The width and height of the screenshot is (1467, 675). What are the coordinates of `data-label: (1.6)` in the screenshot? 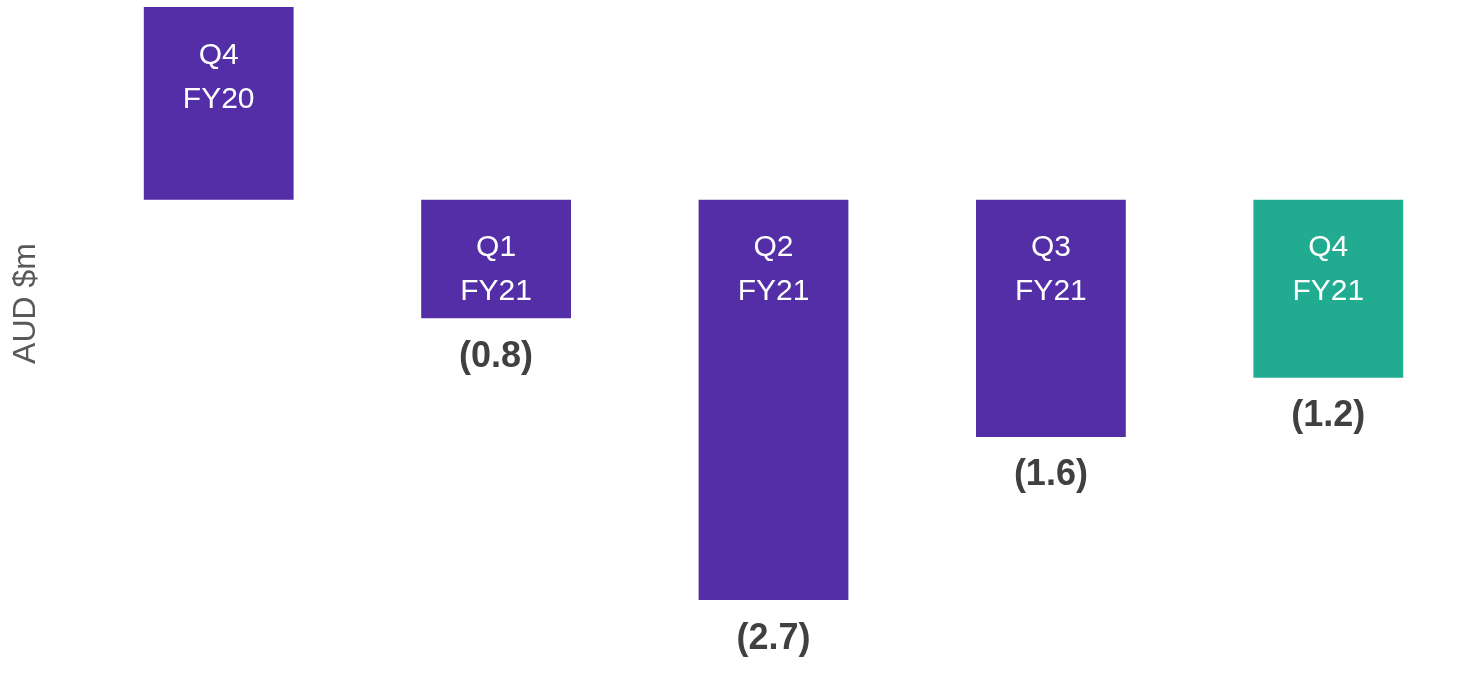 It's located at (1050, 473).